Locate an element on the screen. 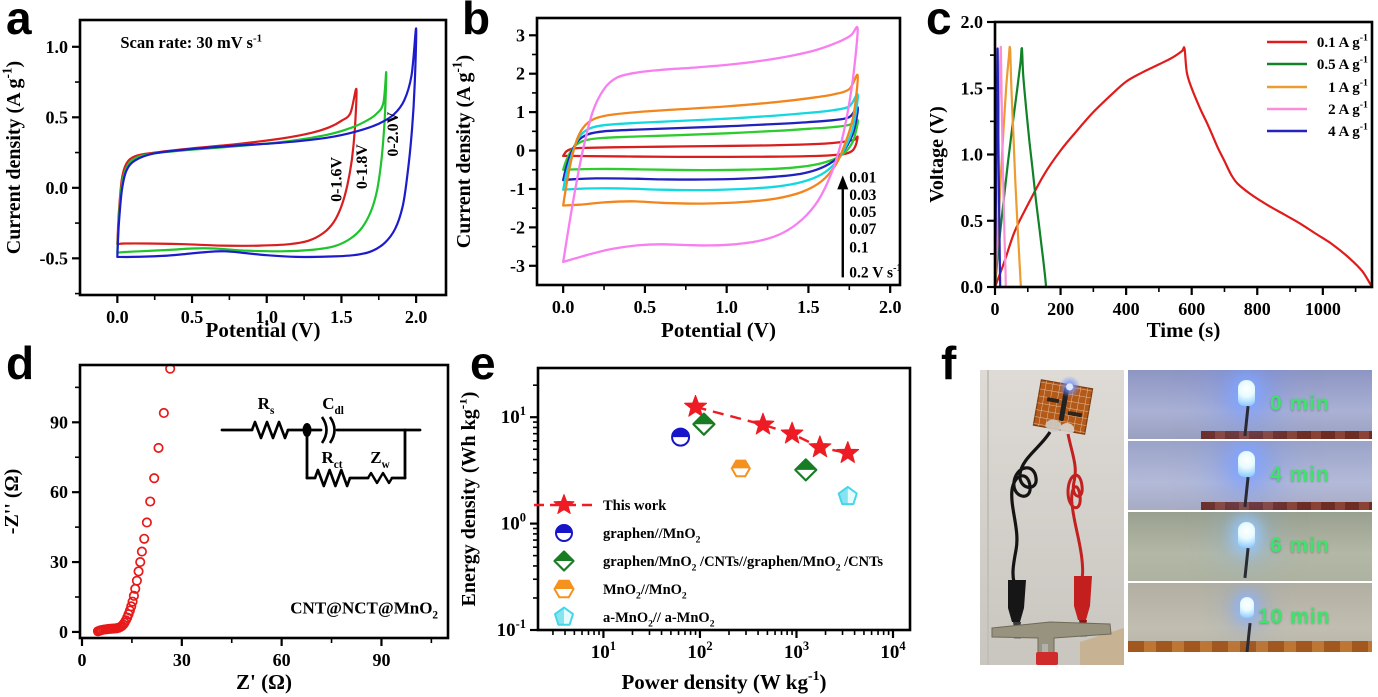  black-wire is located at coordinates (1031, 507).